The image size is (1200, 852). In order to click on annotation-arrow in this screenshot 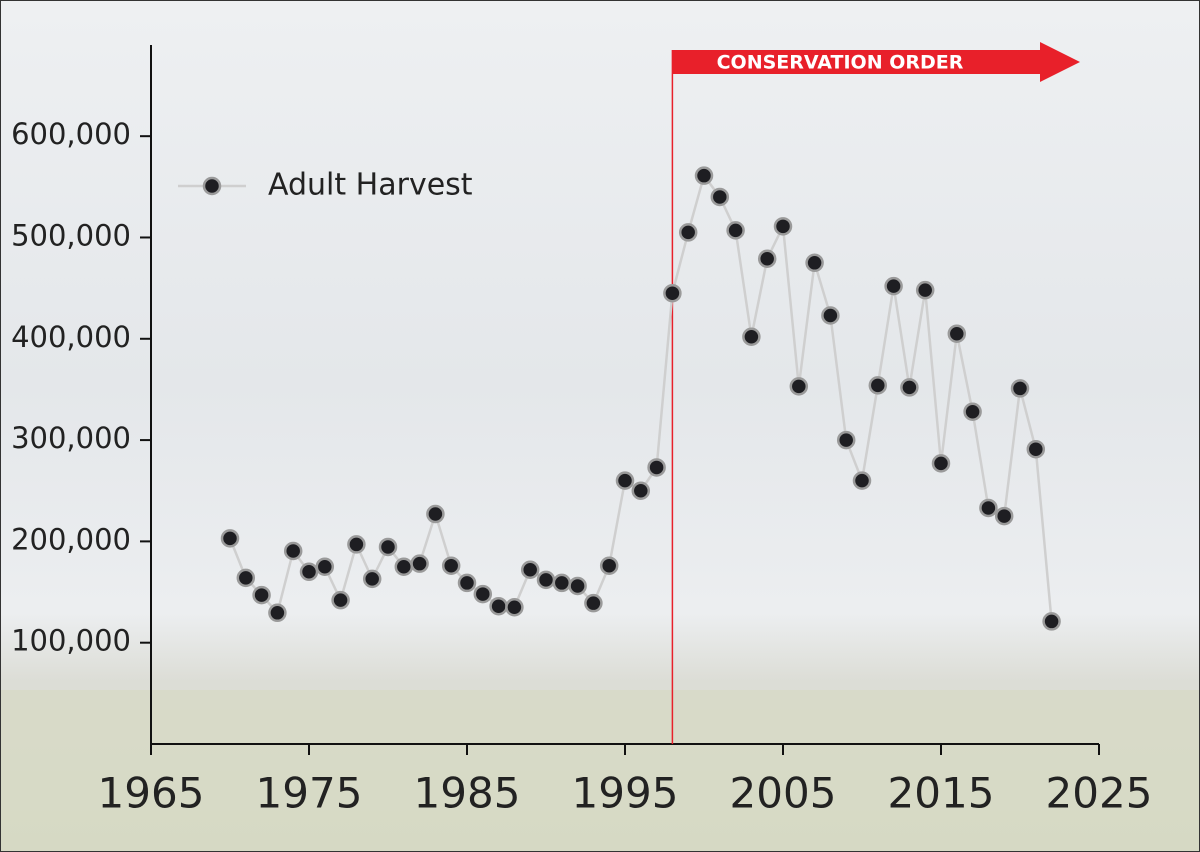, I will do `click(876, 62)`.